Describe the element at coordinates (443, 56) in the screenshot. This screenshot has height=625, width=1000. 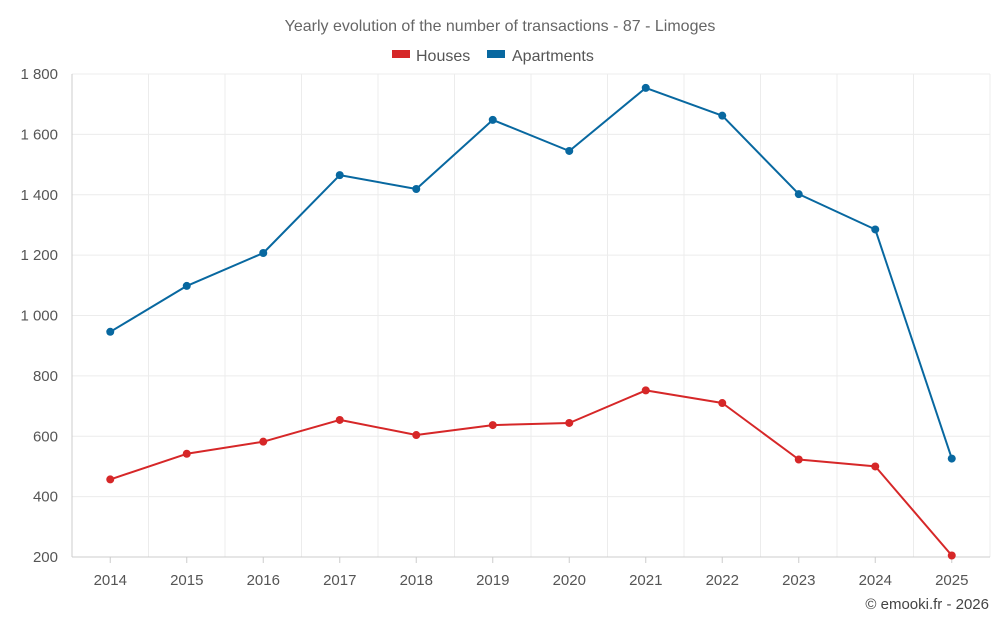
I see `legend-label-houses: Houses` at that location.